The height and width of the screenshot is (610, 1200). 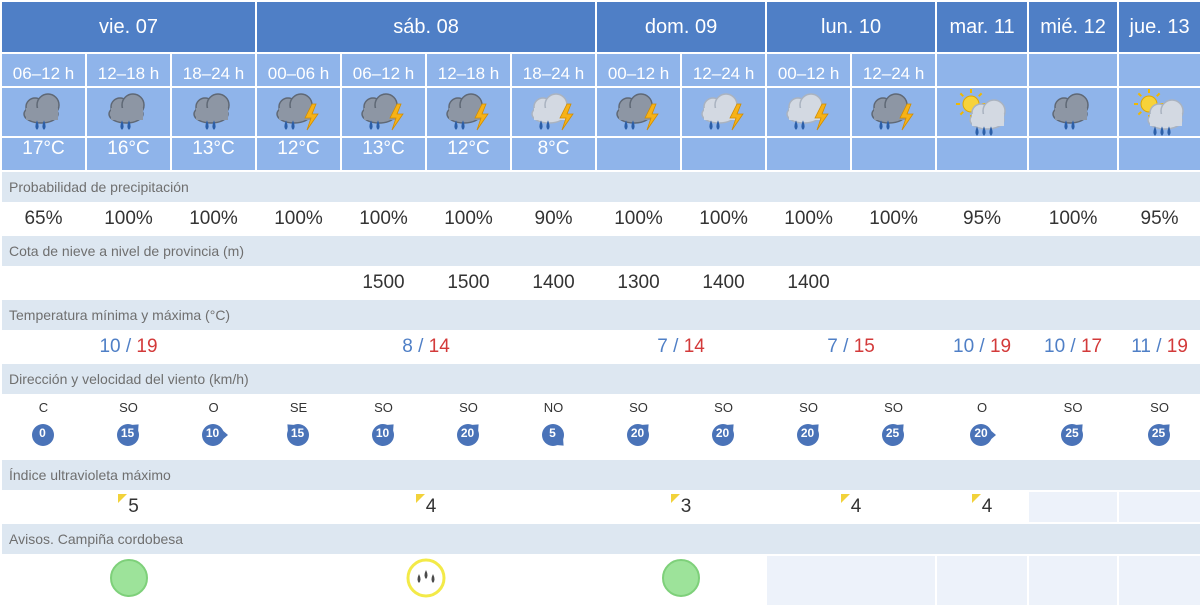 What do you see at coordinates (681, 27) in the screenshot?
I see `day-header: dom. 09` at bounding box center [681, 27].